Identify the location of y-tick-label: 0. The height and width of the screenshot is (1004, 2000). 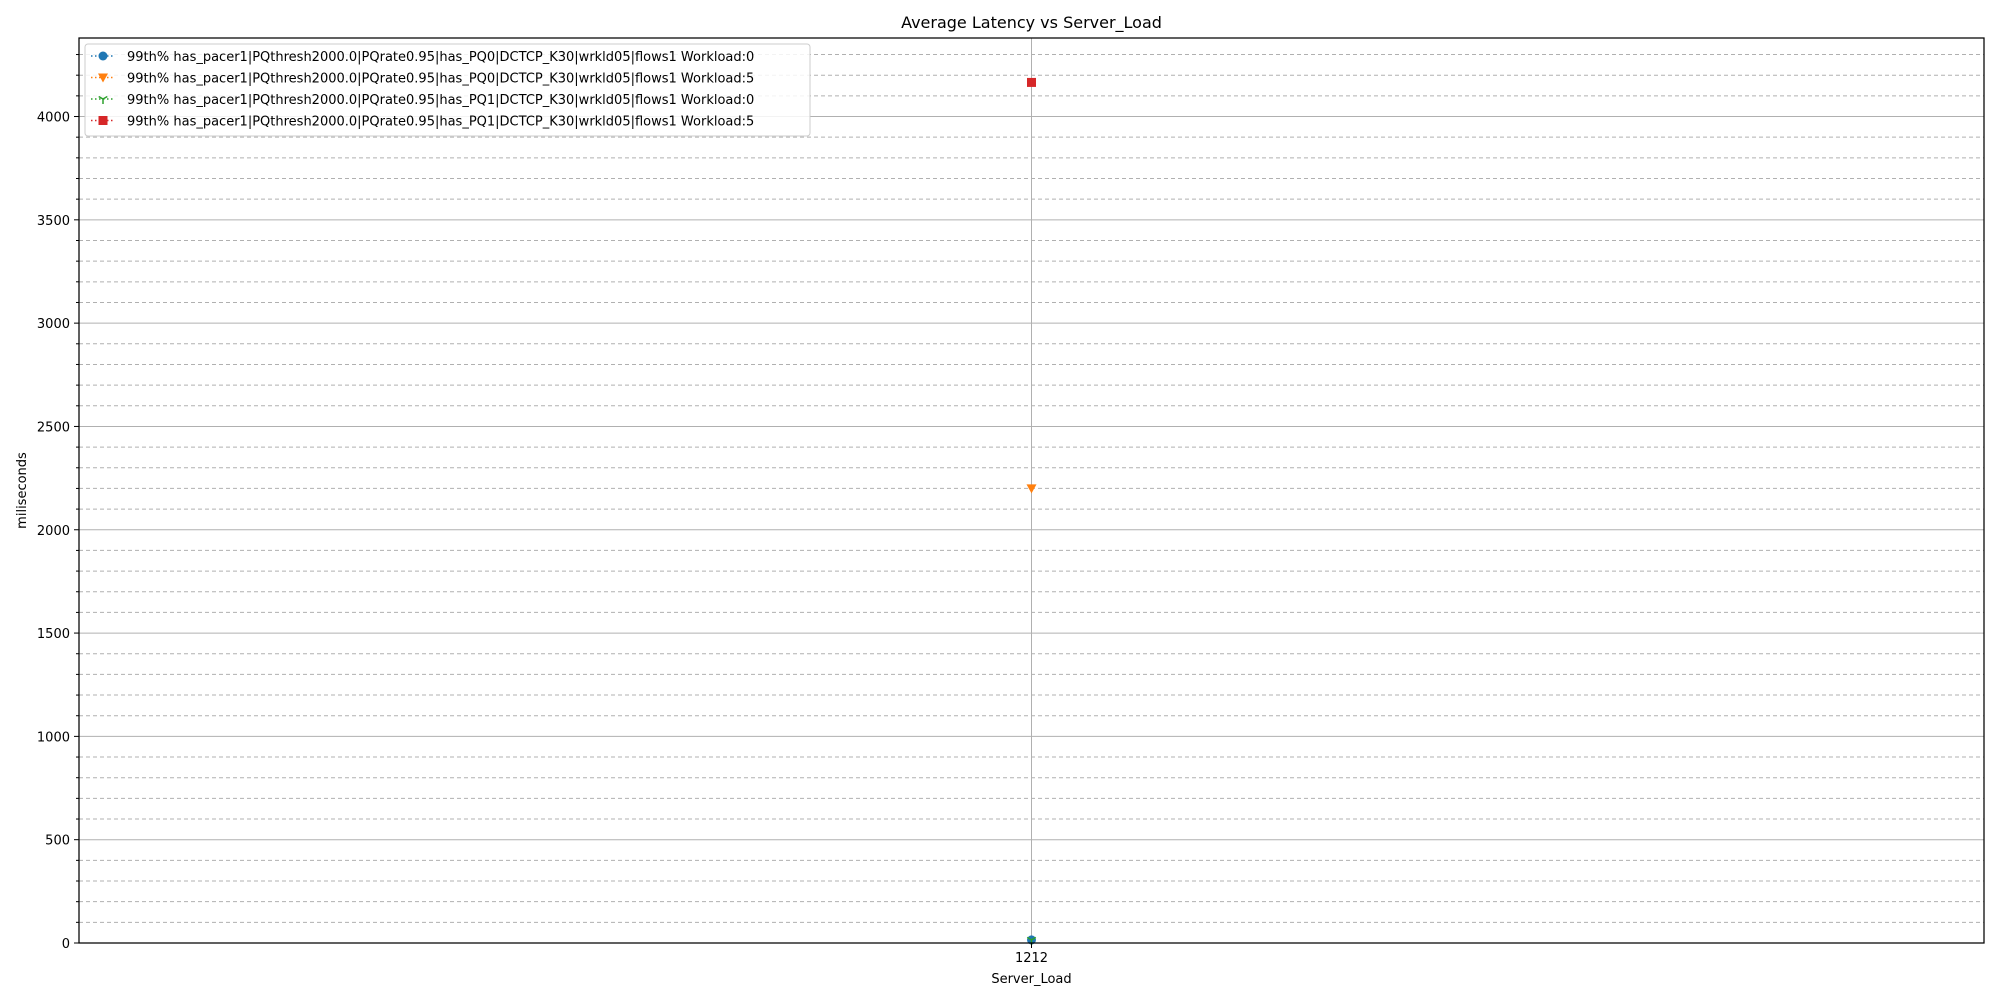
(66, 944).